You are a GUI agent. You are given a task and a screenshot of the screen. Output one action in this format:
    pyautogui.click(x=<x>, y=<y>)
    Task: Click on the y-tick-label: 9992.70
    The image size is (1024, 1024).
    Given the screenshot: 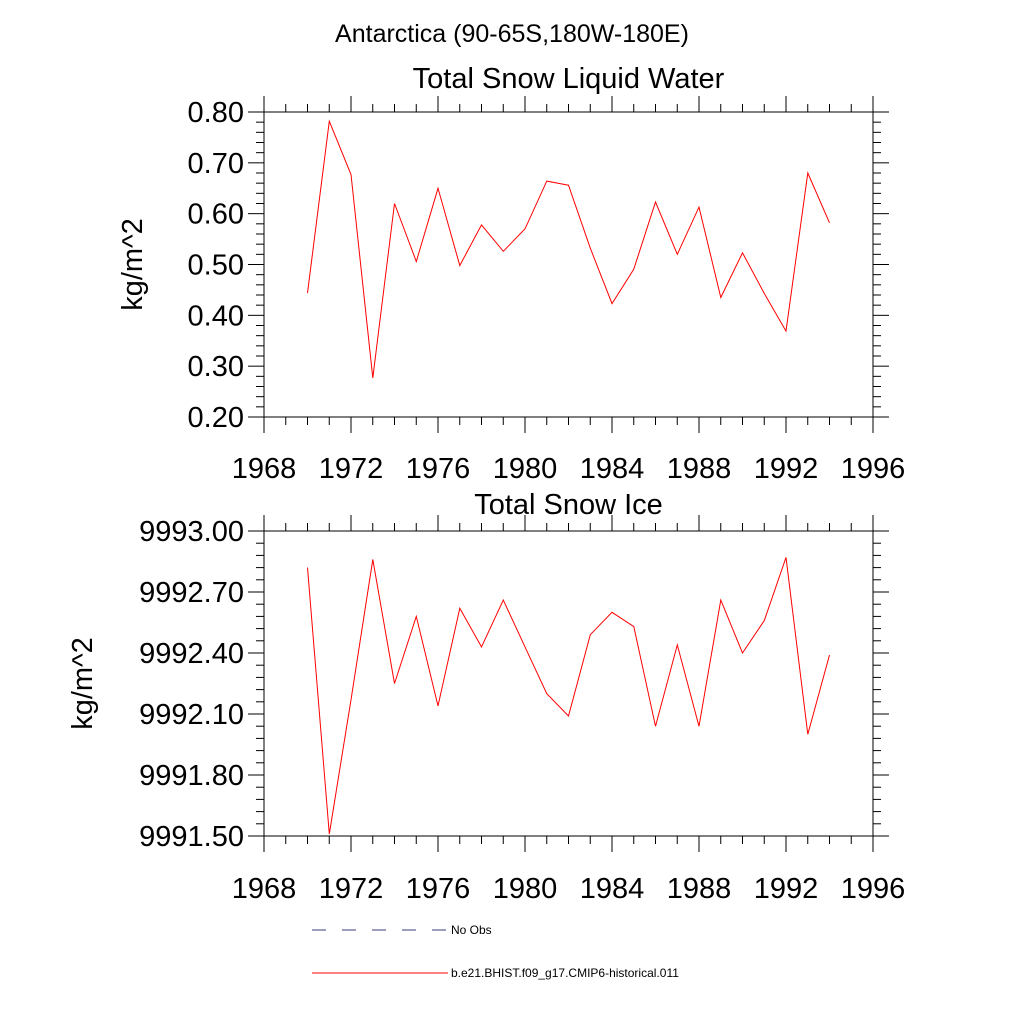 What is the action you would take?
    pyautogui.click(x=191, y=593)
    